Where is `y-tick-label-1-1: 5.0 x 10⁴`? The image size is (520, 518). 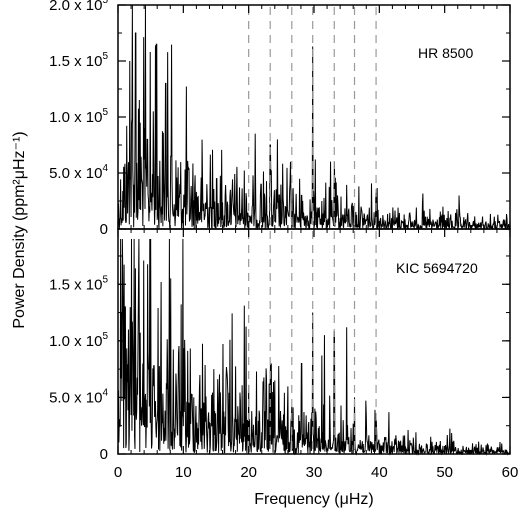 y-tick-label-1-1: 5.0 x 10⁴ is located at coordinates (78, 396).